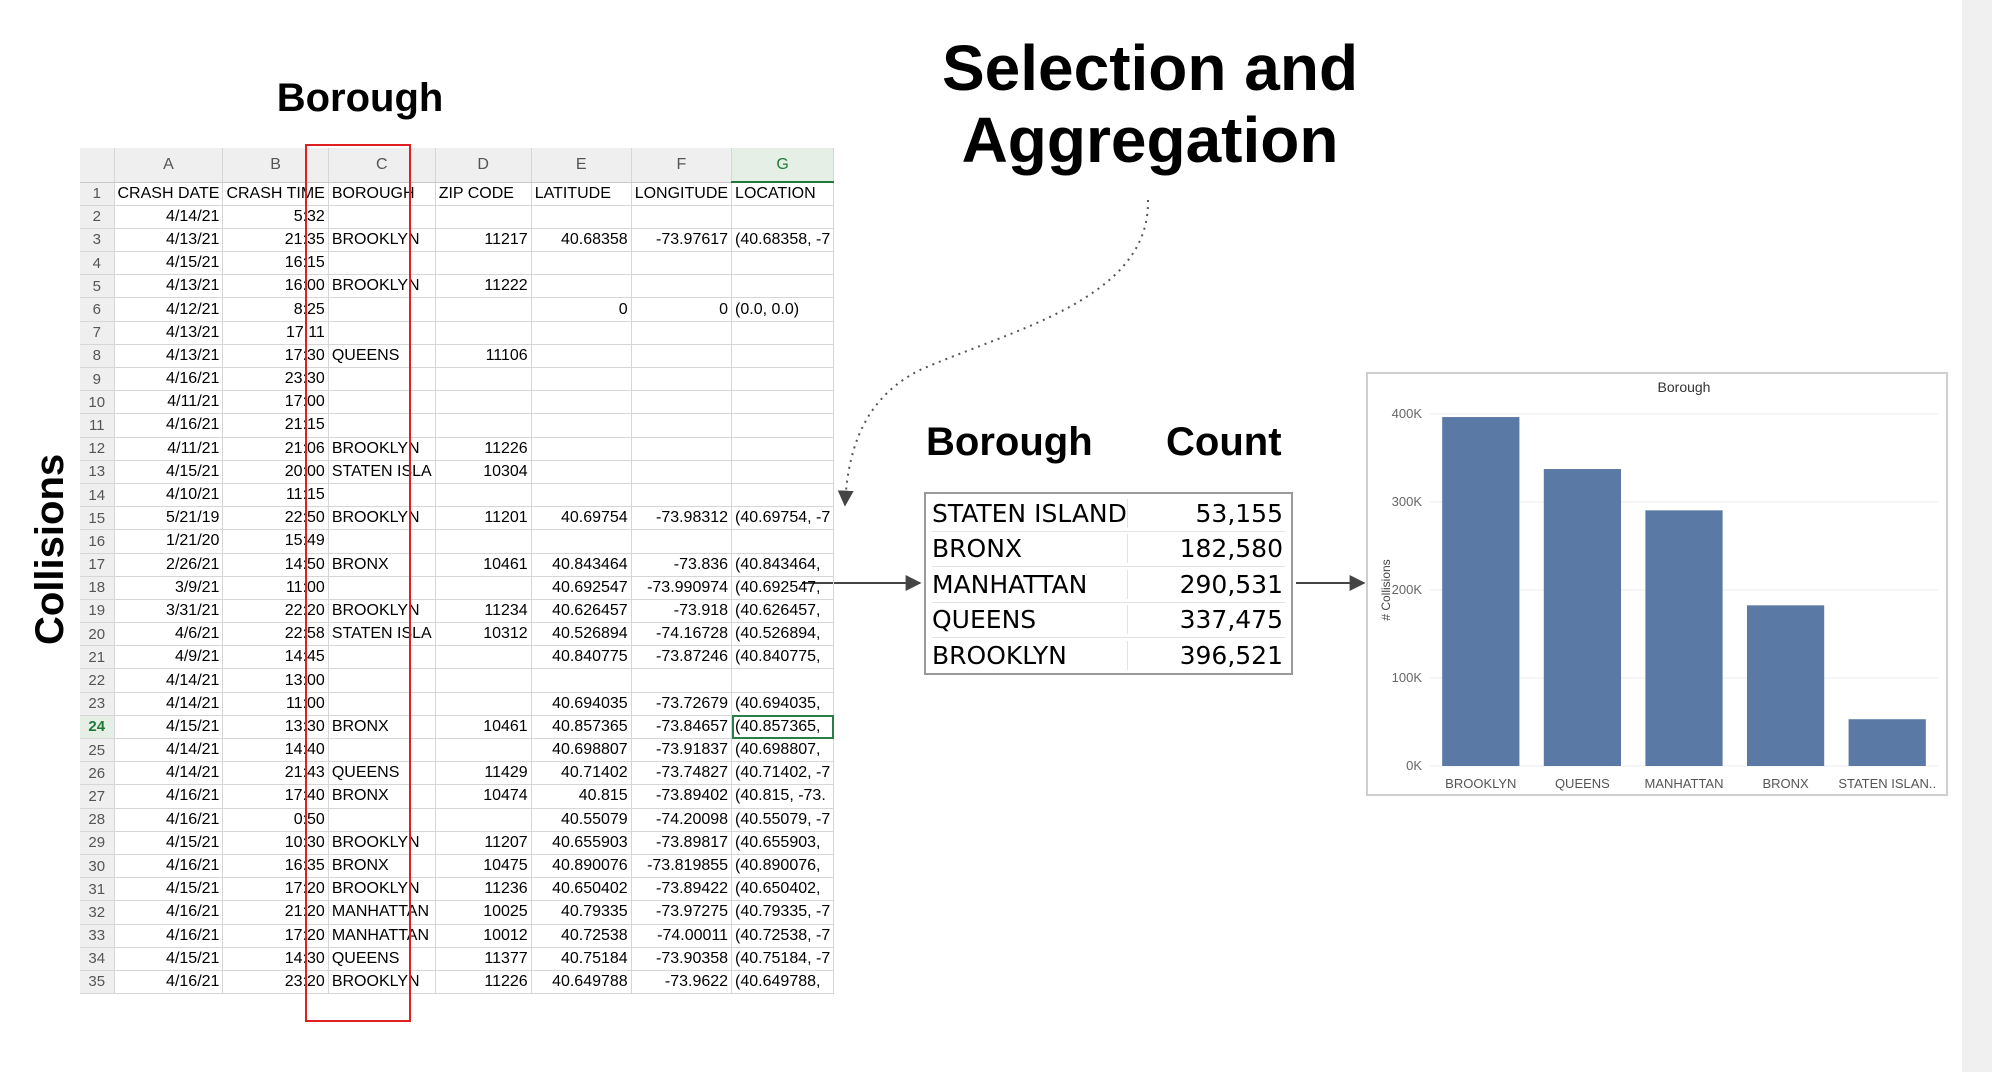  Describe the element at coordinates (169, 309) in the screenshot. I see `sheet-cell: 4/12/21` at that location.